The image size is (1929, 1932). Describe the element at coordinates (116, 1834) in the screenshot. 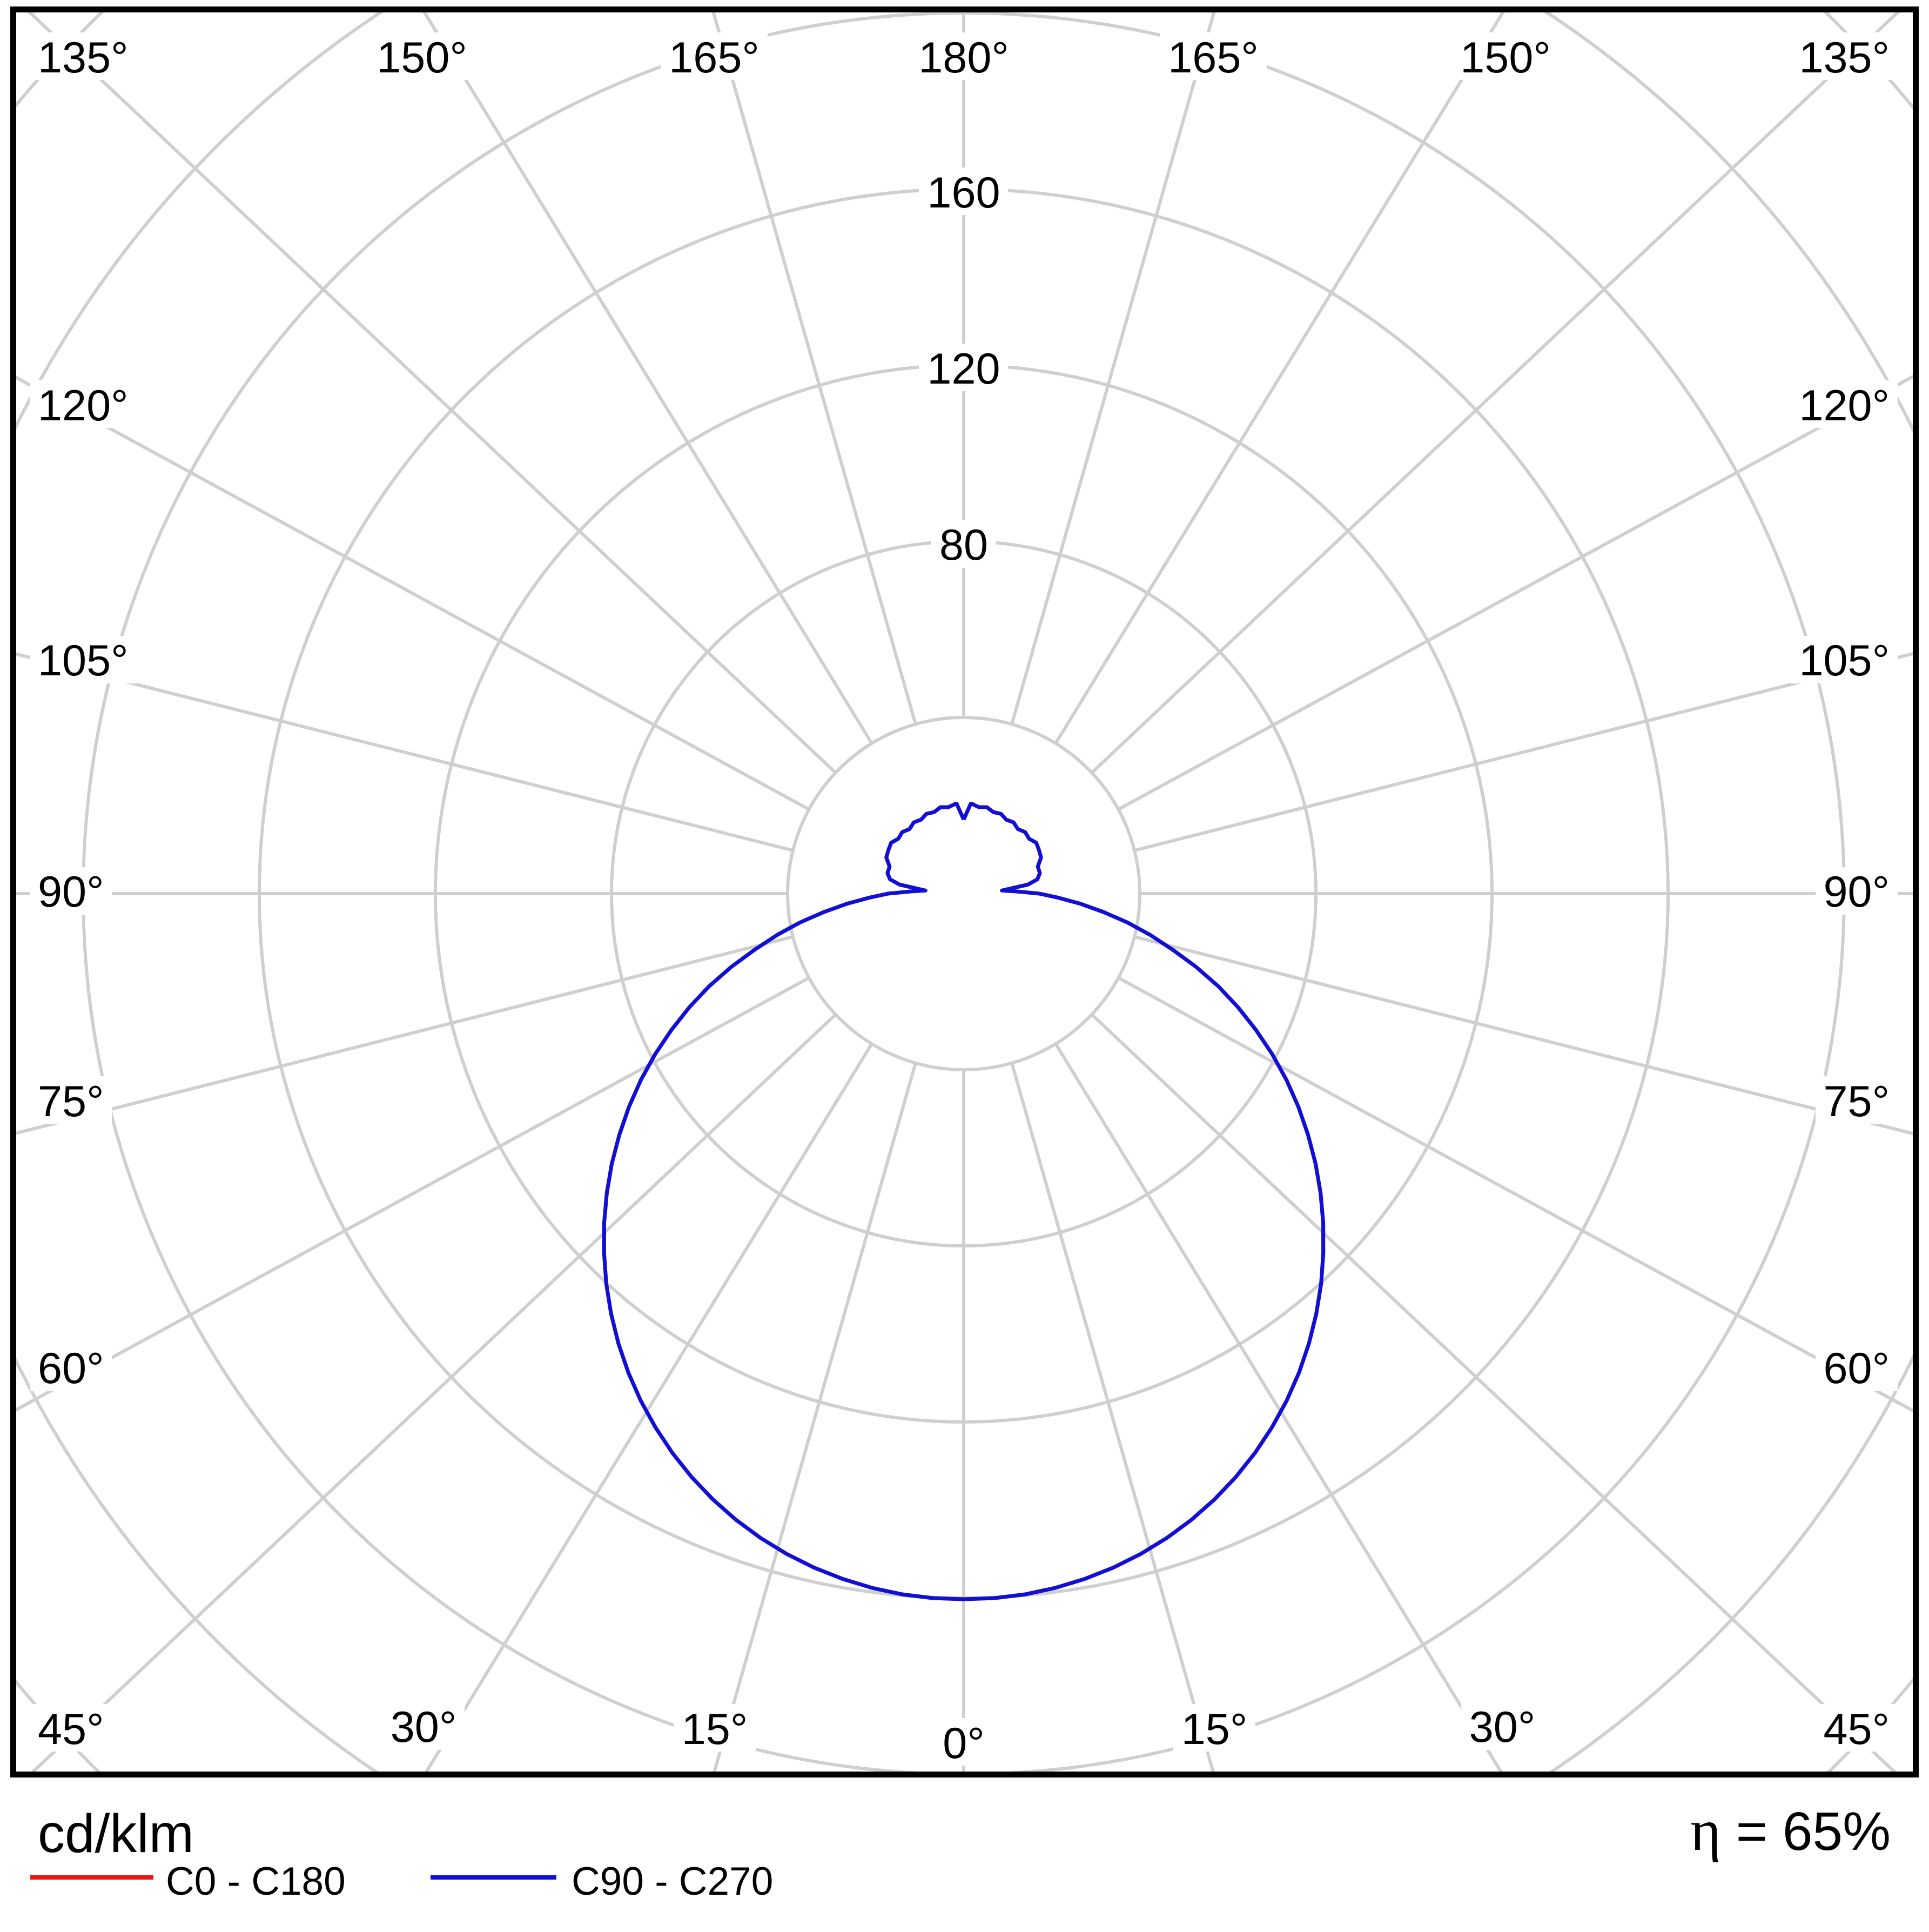

I see `svg-text: cd/klm` at that location.